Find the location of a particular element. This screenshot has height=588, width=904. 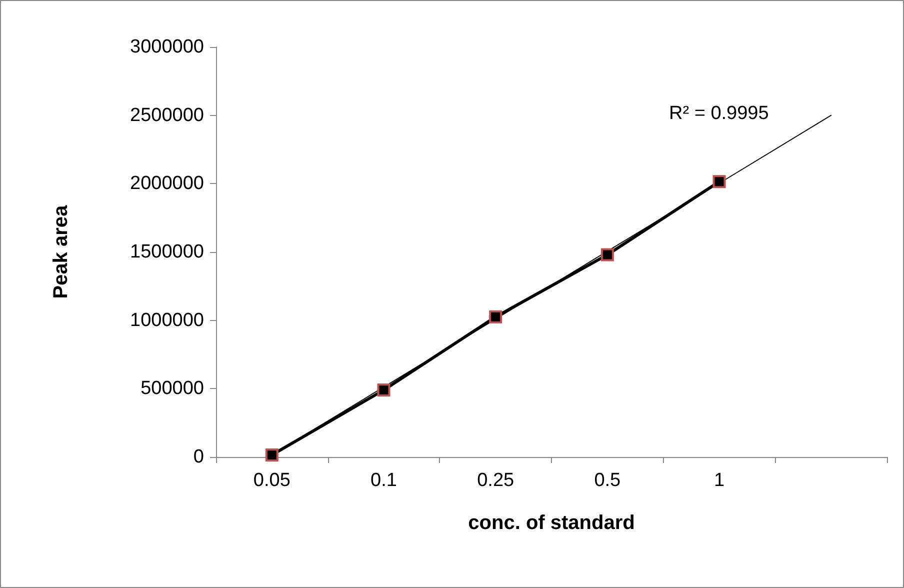

y-tick-label: 2500000 is located at coordinates (167, 115).